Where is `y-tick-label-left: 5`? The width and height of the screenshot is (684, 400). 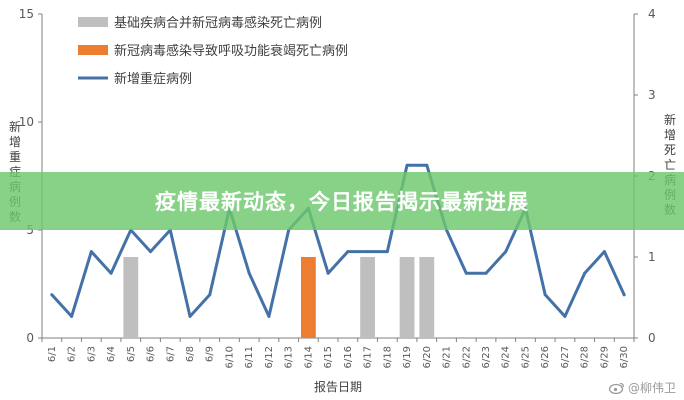
y-tick-label-left: 5 is located at coordinates (30, 230).